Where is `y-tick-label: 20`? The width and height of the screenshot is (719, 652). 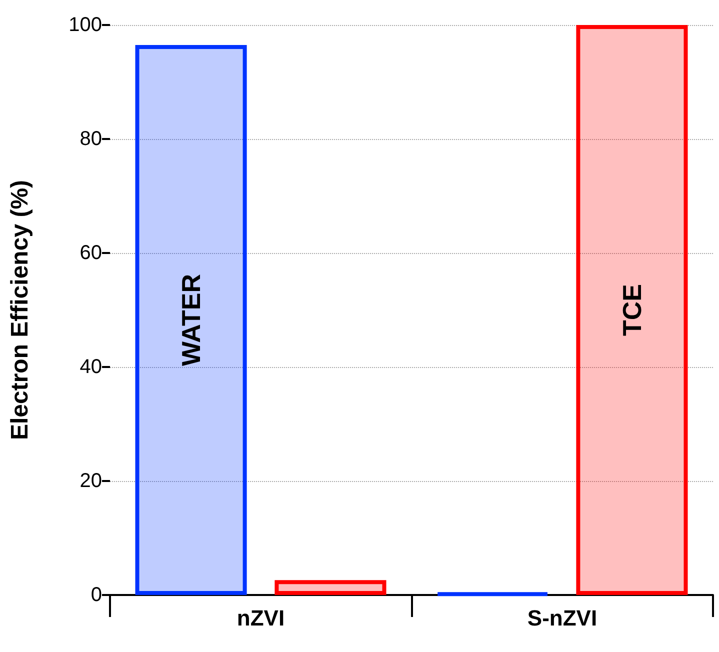
y-tick-label: 20 is located at coordinates (91, 481).